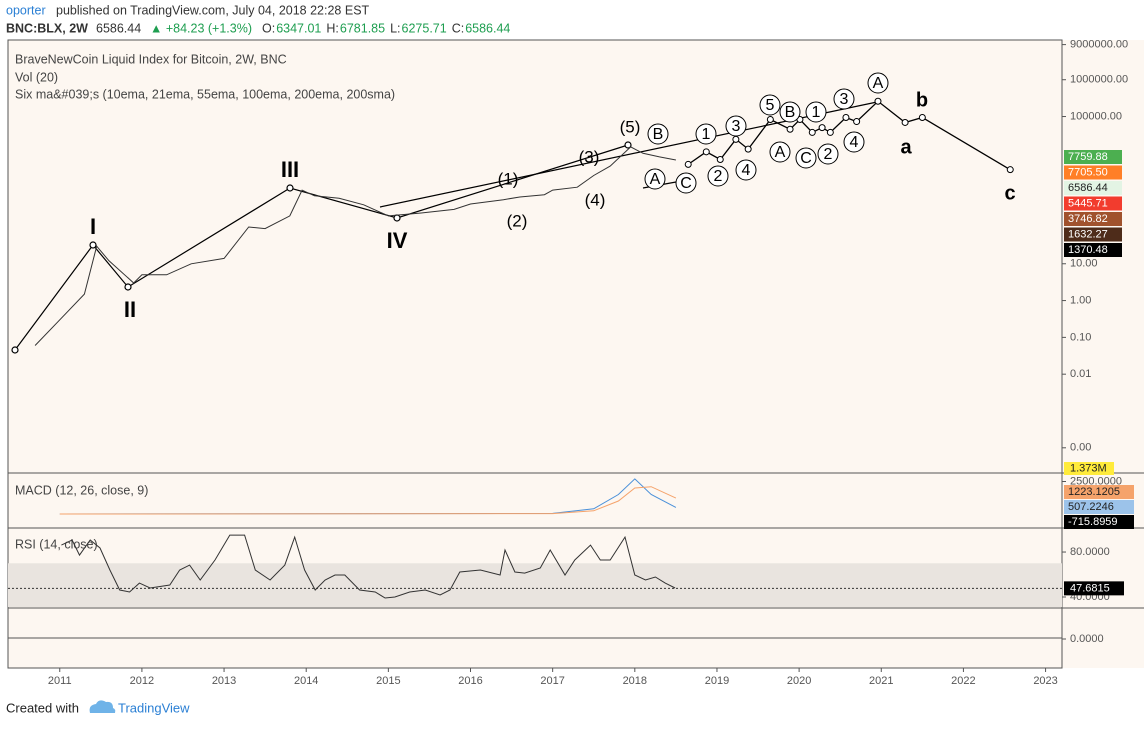 The width and height of the screenshot is (1144, 731). I want to click on wave-label: III, so click(290, 169).